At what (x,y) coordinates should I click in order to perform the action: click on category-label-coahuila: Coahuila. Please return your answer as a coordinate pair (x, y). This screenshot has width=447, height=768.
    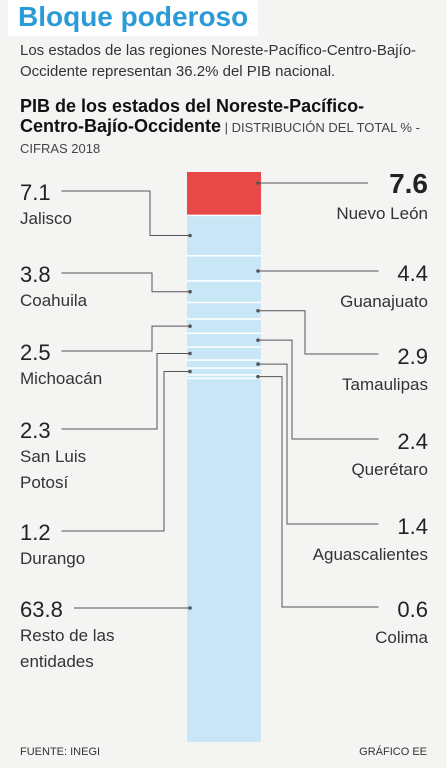
    Looking at the image, I should click on (54, 300).